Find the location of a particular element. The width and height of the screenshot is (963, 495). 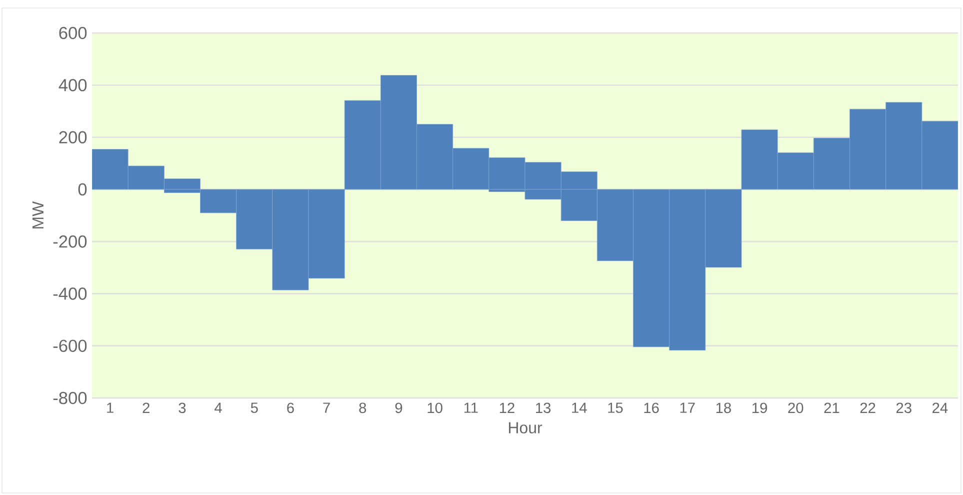

x-tick-label: 2 is located at coordinates (146, 407).